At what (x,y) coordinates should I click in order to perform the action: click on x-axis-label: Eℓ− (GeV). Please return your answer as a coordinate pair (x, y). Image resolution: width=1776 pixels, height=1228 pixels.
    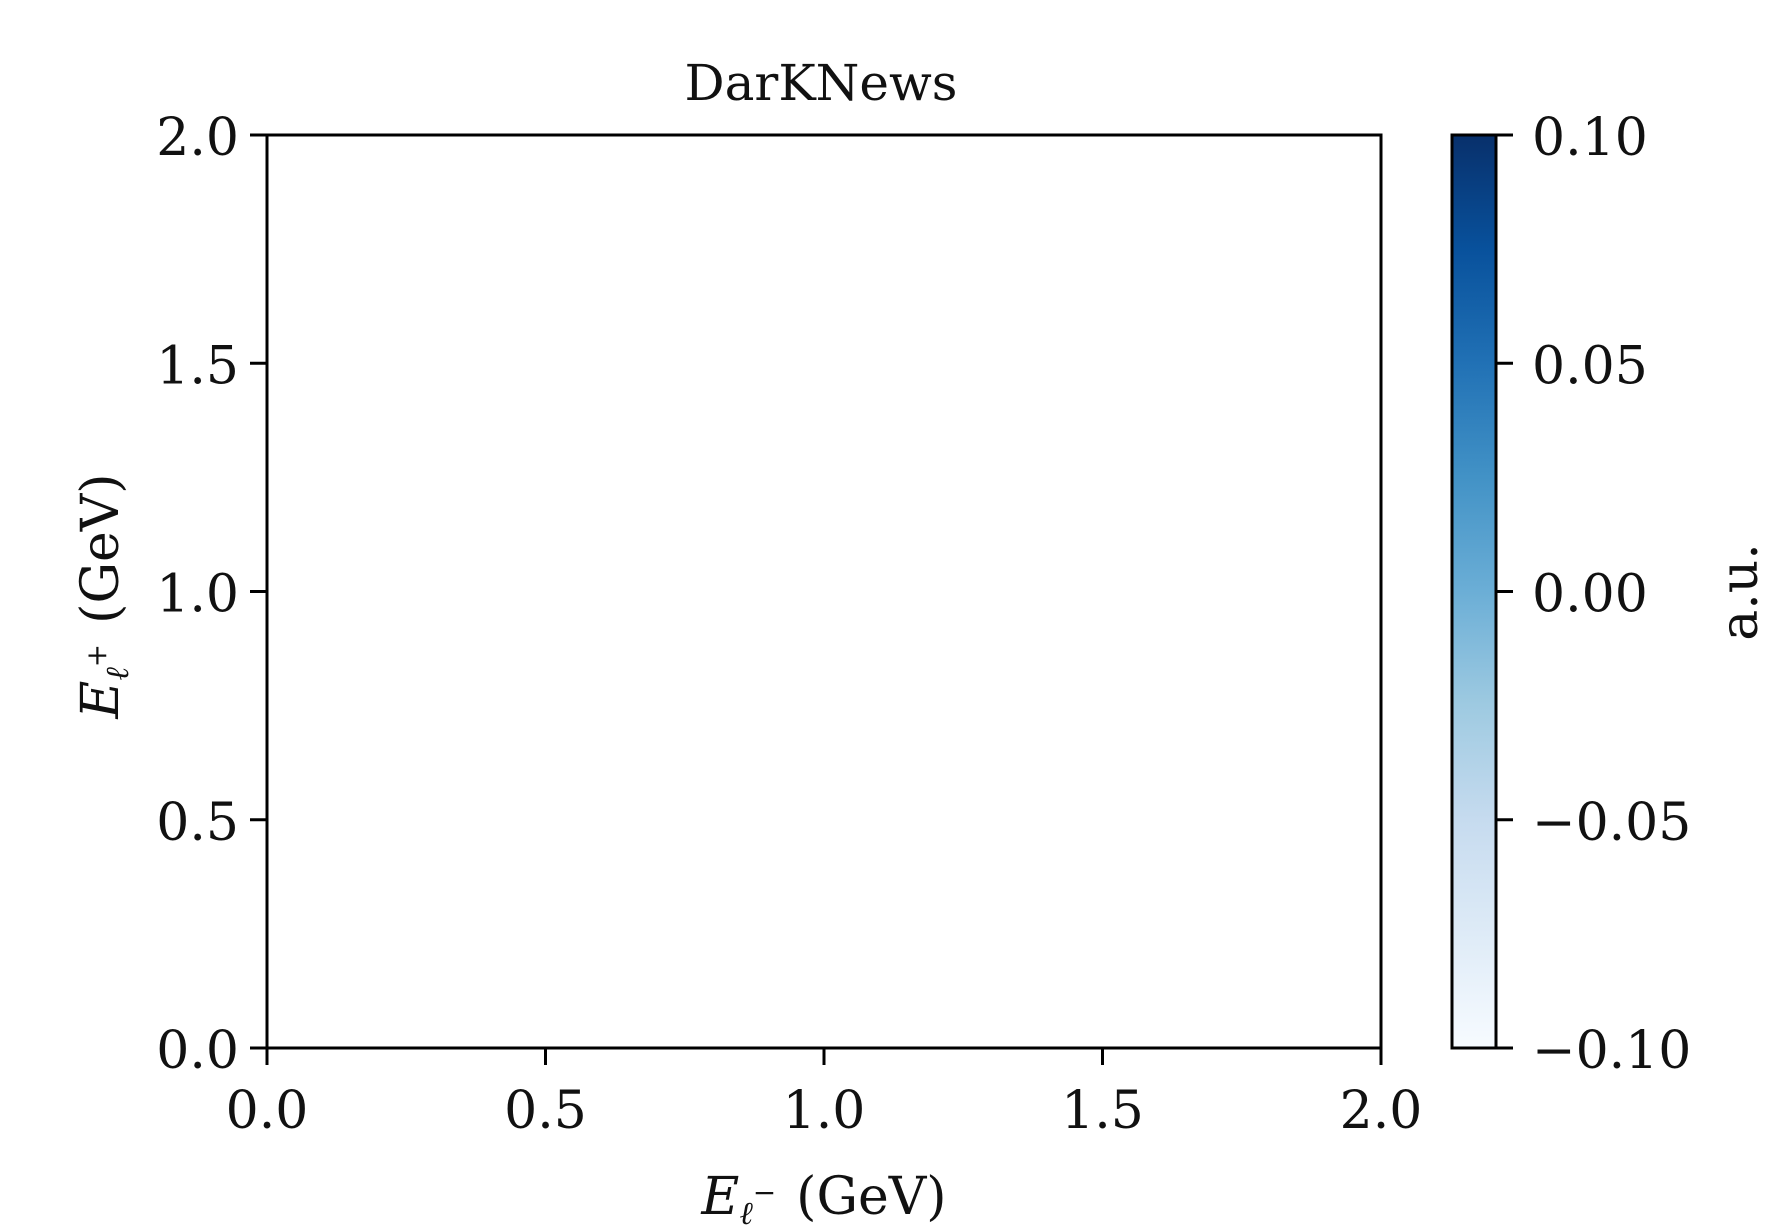
    Looking at the image, I should click on (823, 1197).